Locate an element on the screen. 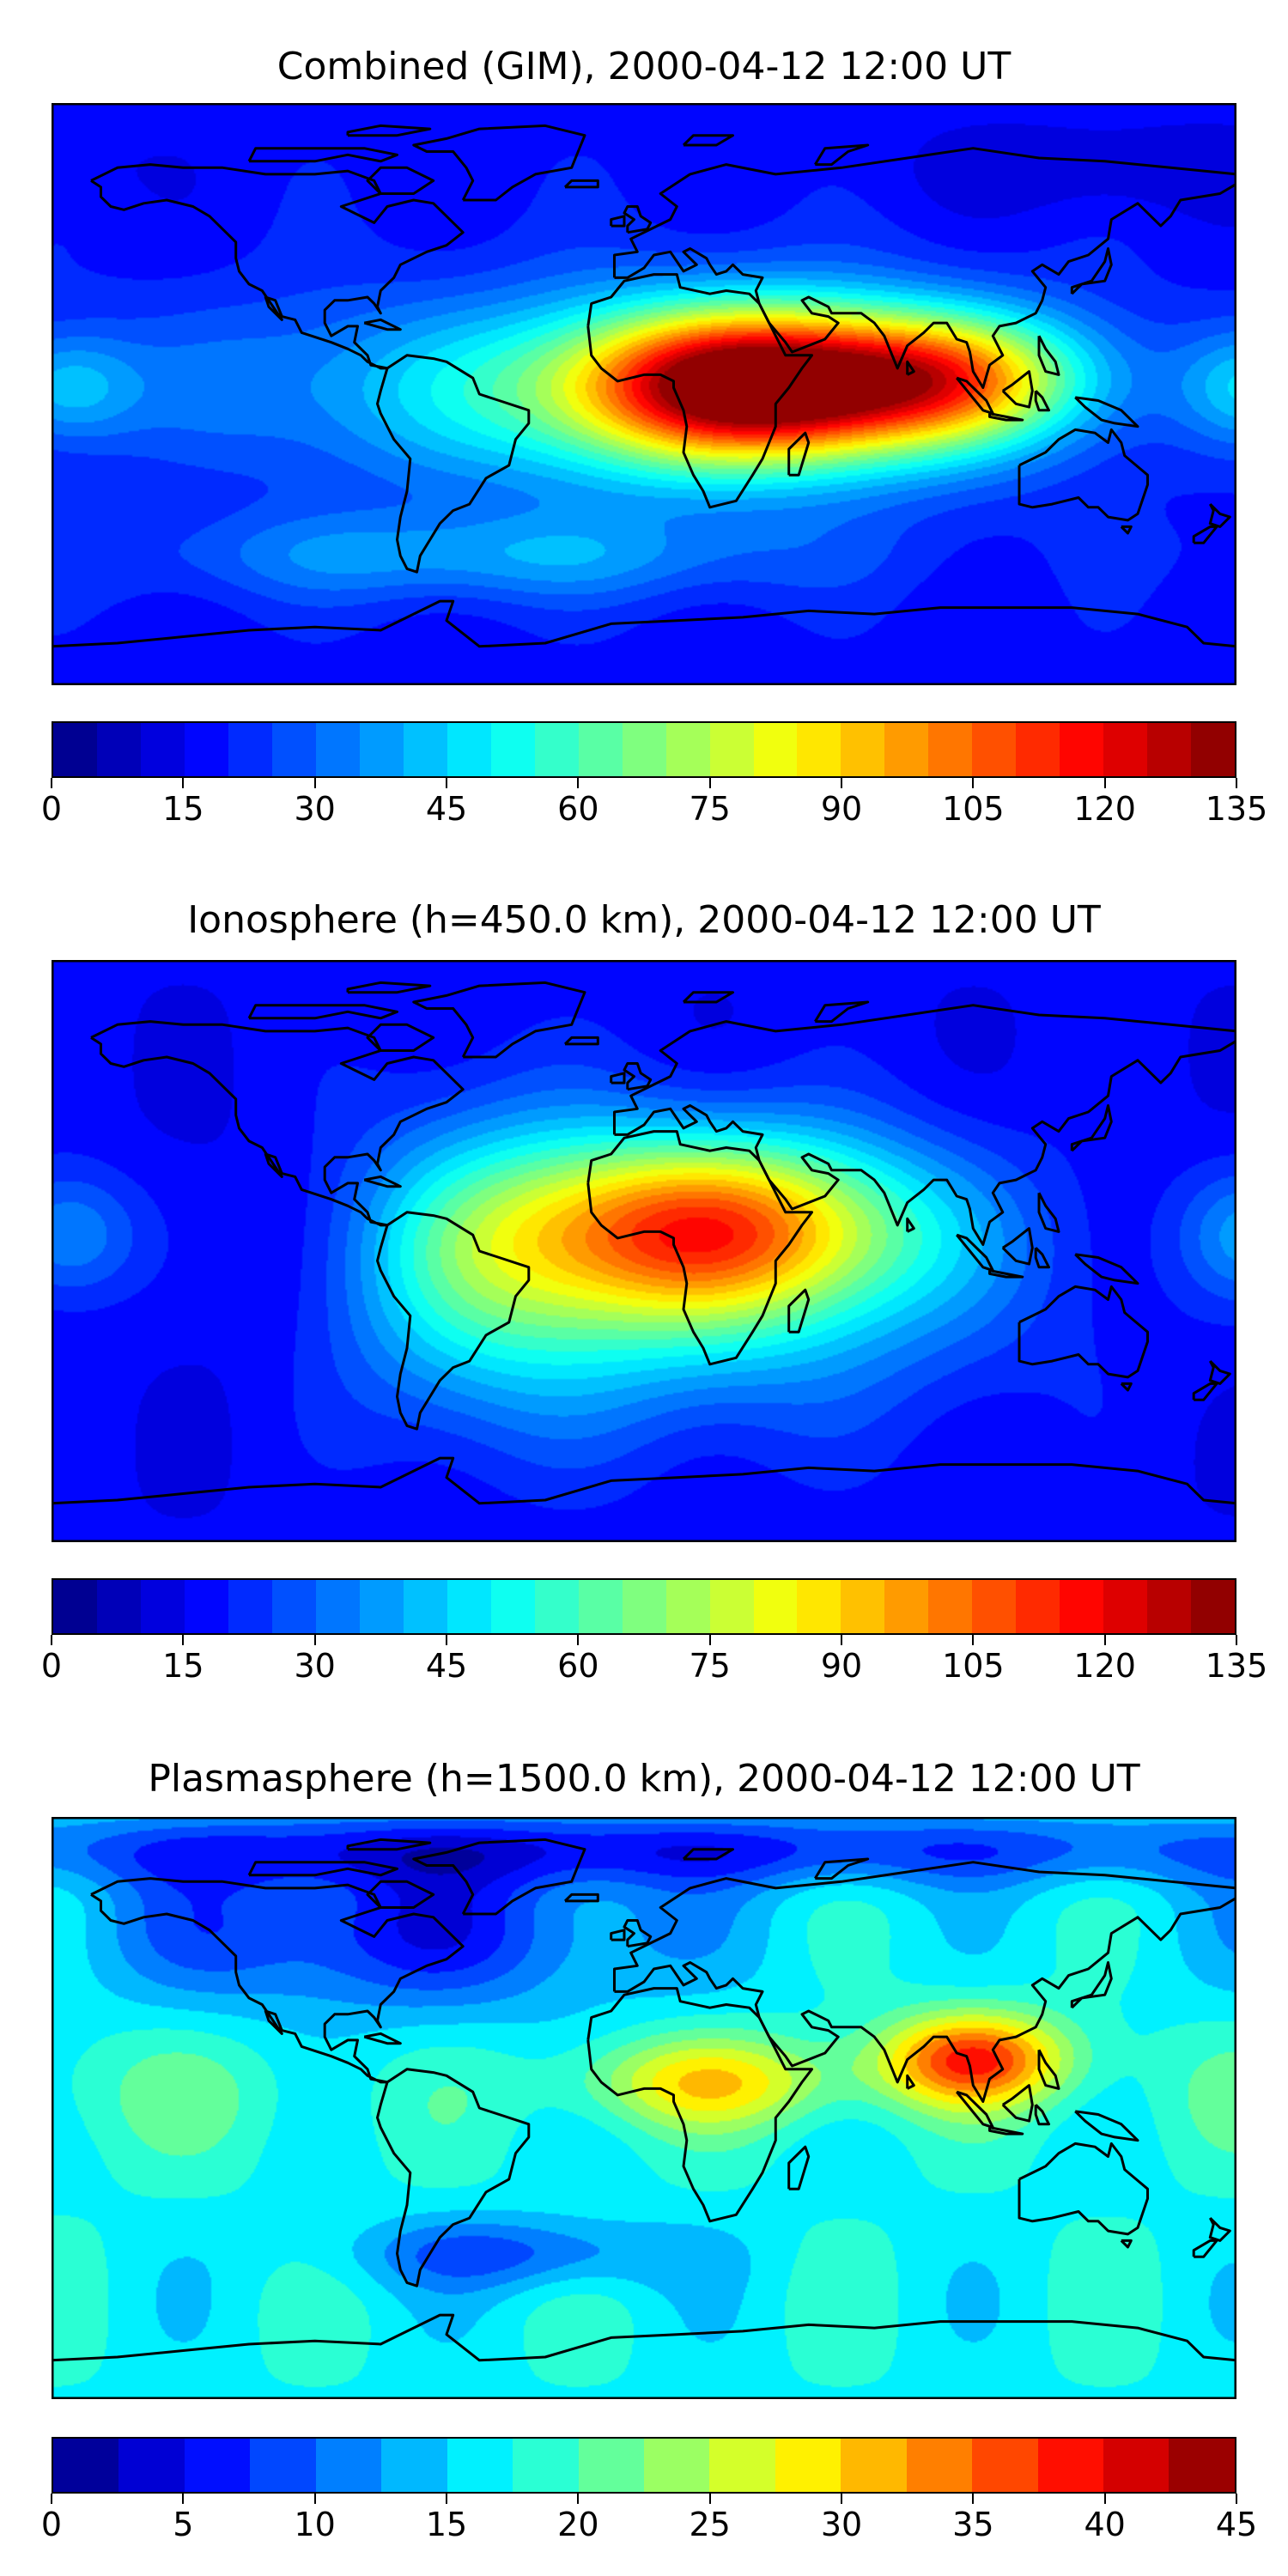  colorbar-tick-label: 120 is located at coordinates (1104, 1666).